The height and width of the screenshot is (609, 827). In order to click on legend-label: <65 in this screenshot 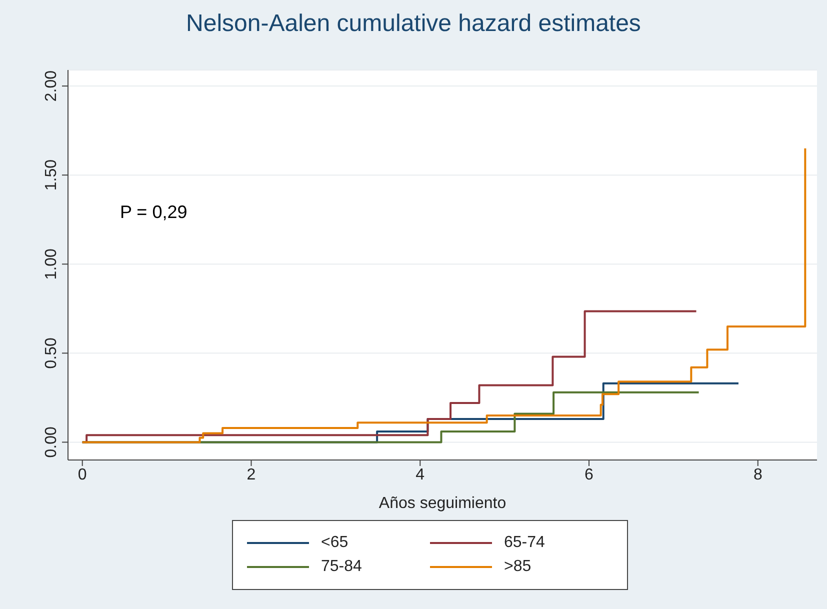, I will do `click(334, 543)`.